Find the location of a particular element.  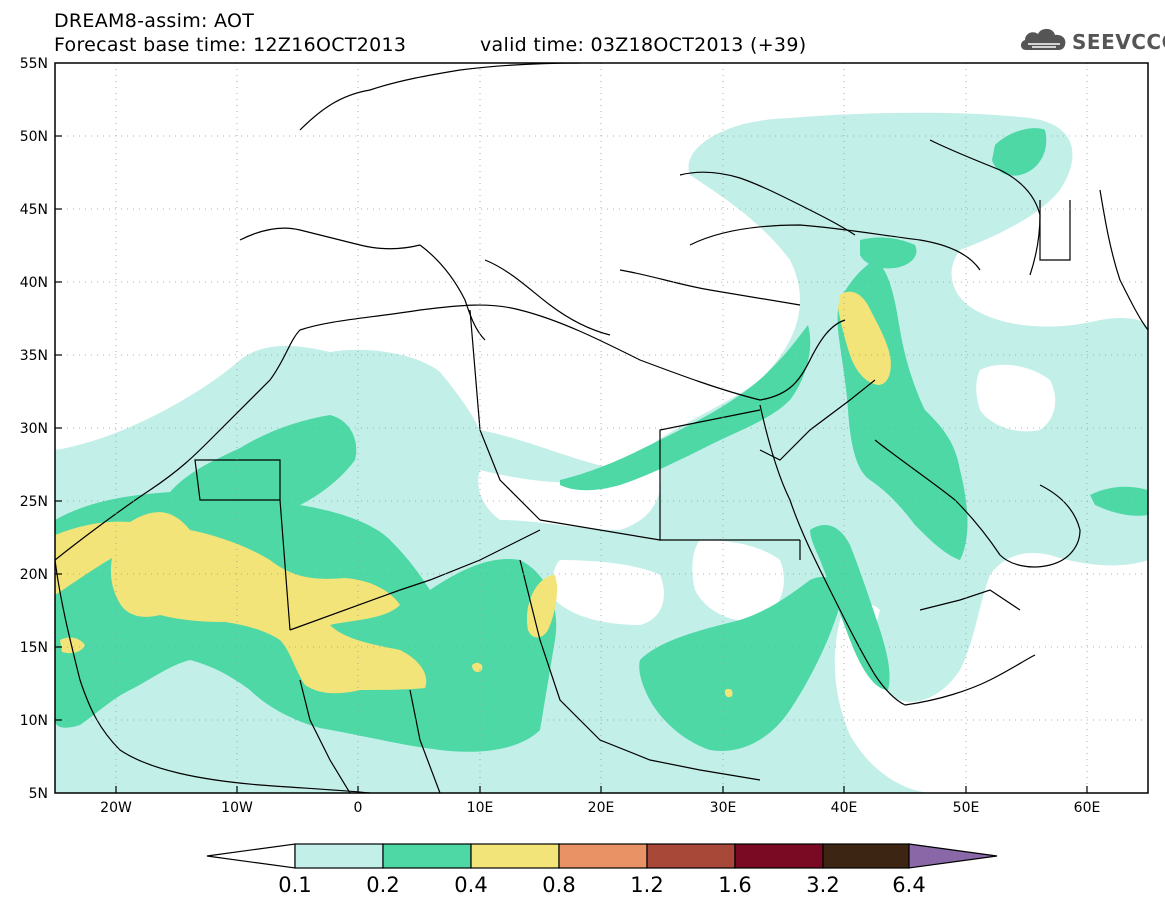

forecast-base-time: Forecast base time: 12Z16OCT2013 is located at coordinates (230, 45).